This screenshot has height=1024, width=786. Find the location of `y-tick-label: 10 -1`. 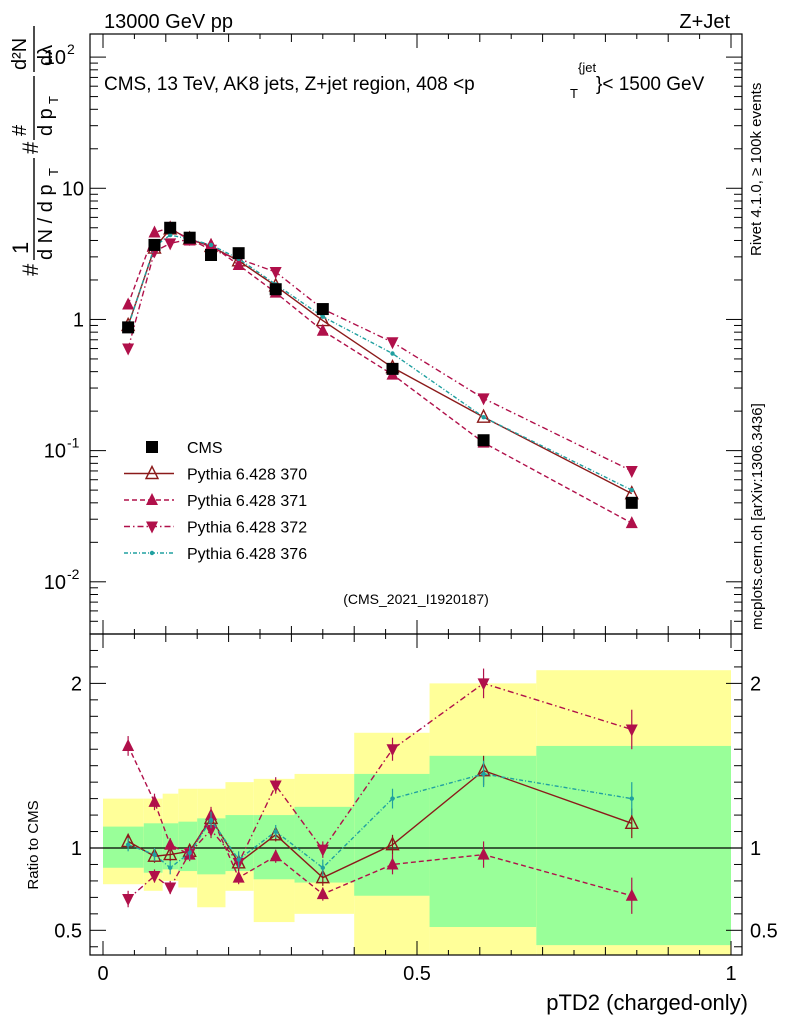

y-tick-label: 10 -1 is located at coordinates (62, 449).